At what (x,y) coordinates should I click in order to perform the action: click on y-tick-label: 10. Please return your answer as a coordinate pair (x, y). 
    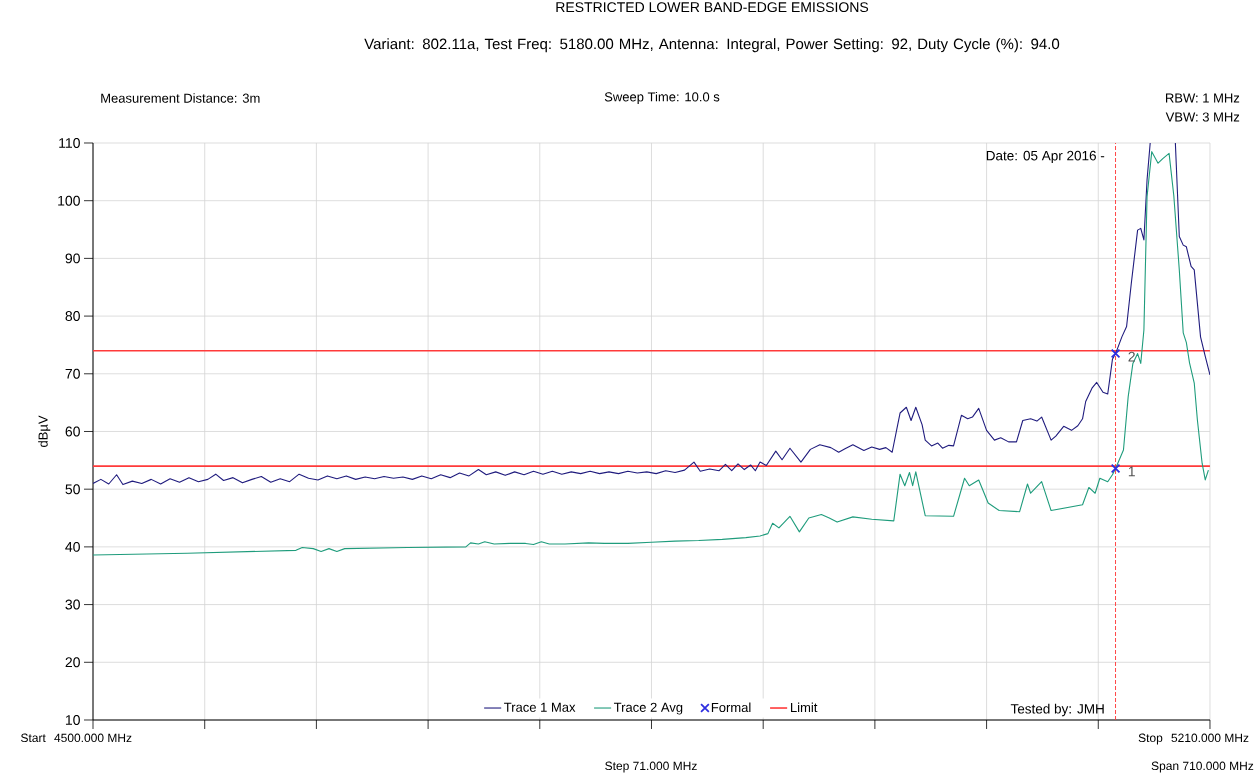
    Looking at the image, I should click on (72, 720).